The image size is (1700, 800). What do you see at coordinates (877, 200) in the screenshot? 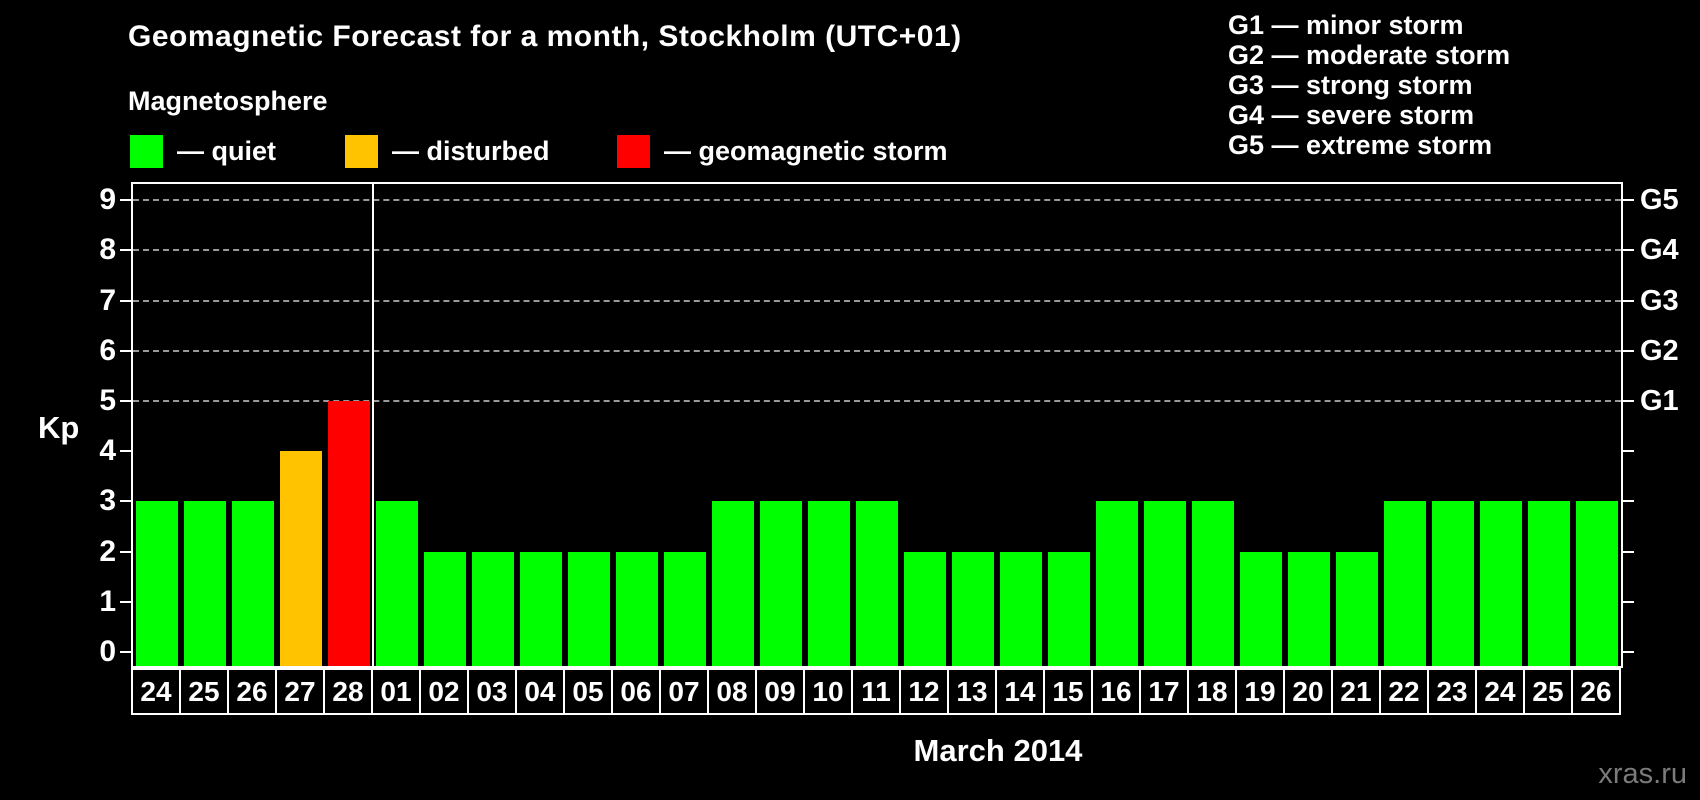
I see `gridline-kp9` at bounding box center [877, 200].